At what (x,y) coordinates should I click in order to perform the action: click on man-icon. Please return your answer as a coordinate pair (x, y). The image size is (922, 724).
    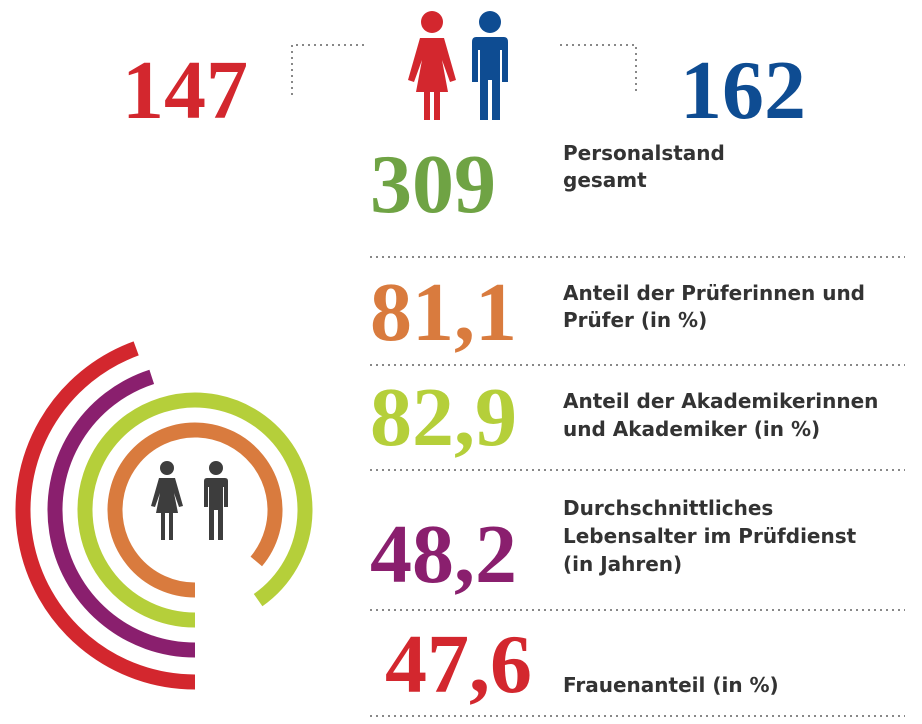
    Looking at the image, I should click on (490, 65).